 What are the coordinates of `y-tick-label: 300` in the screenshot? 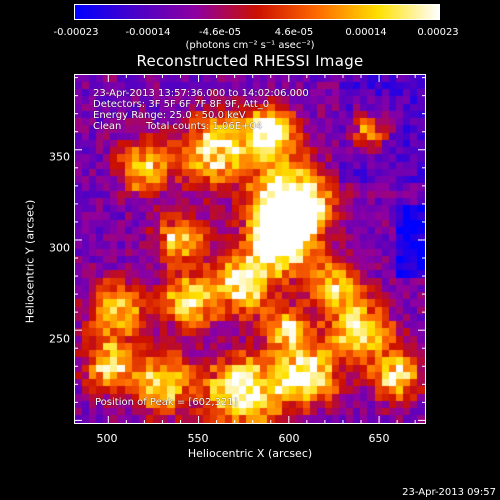 It's located at (59, 248).